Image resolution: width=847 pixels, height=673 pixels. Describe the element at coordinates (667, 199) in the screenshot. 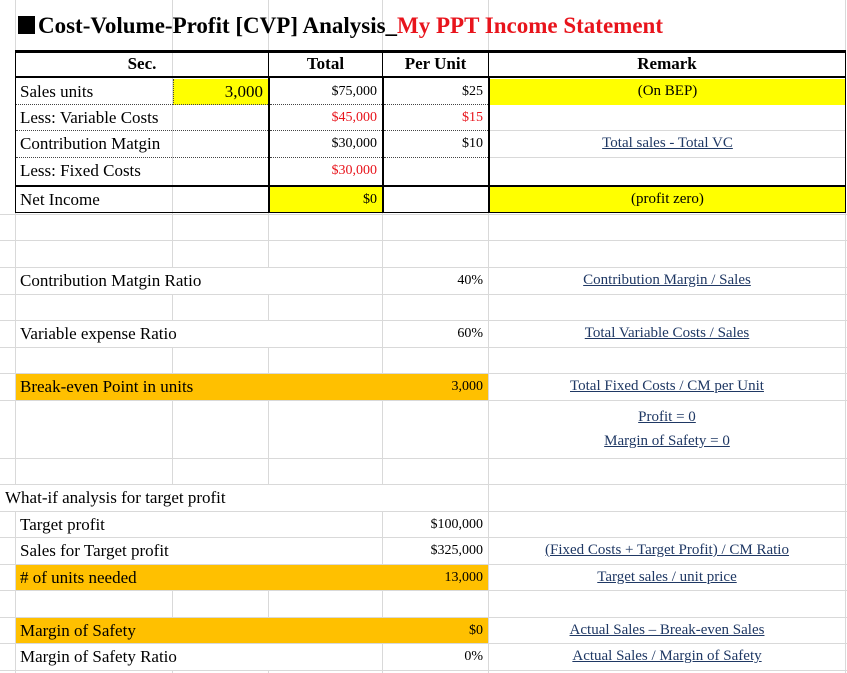

I see `net-income-remark: (profit zero)` at that location.